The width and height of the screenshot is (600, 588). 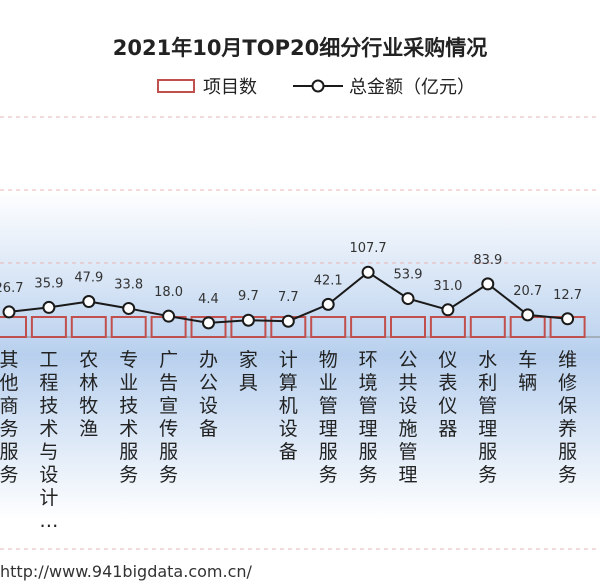 What do you see at coordinates (408, 275) in the screenshot?
I see `data-label: 53.9` at bounding box center [408, 275].